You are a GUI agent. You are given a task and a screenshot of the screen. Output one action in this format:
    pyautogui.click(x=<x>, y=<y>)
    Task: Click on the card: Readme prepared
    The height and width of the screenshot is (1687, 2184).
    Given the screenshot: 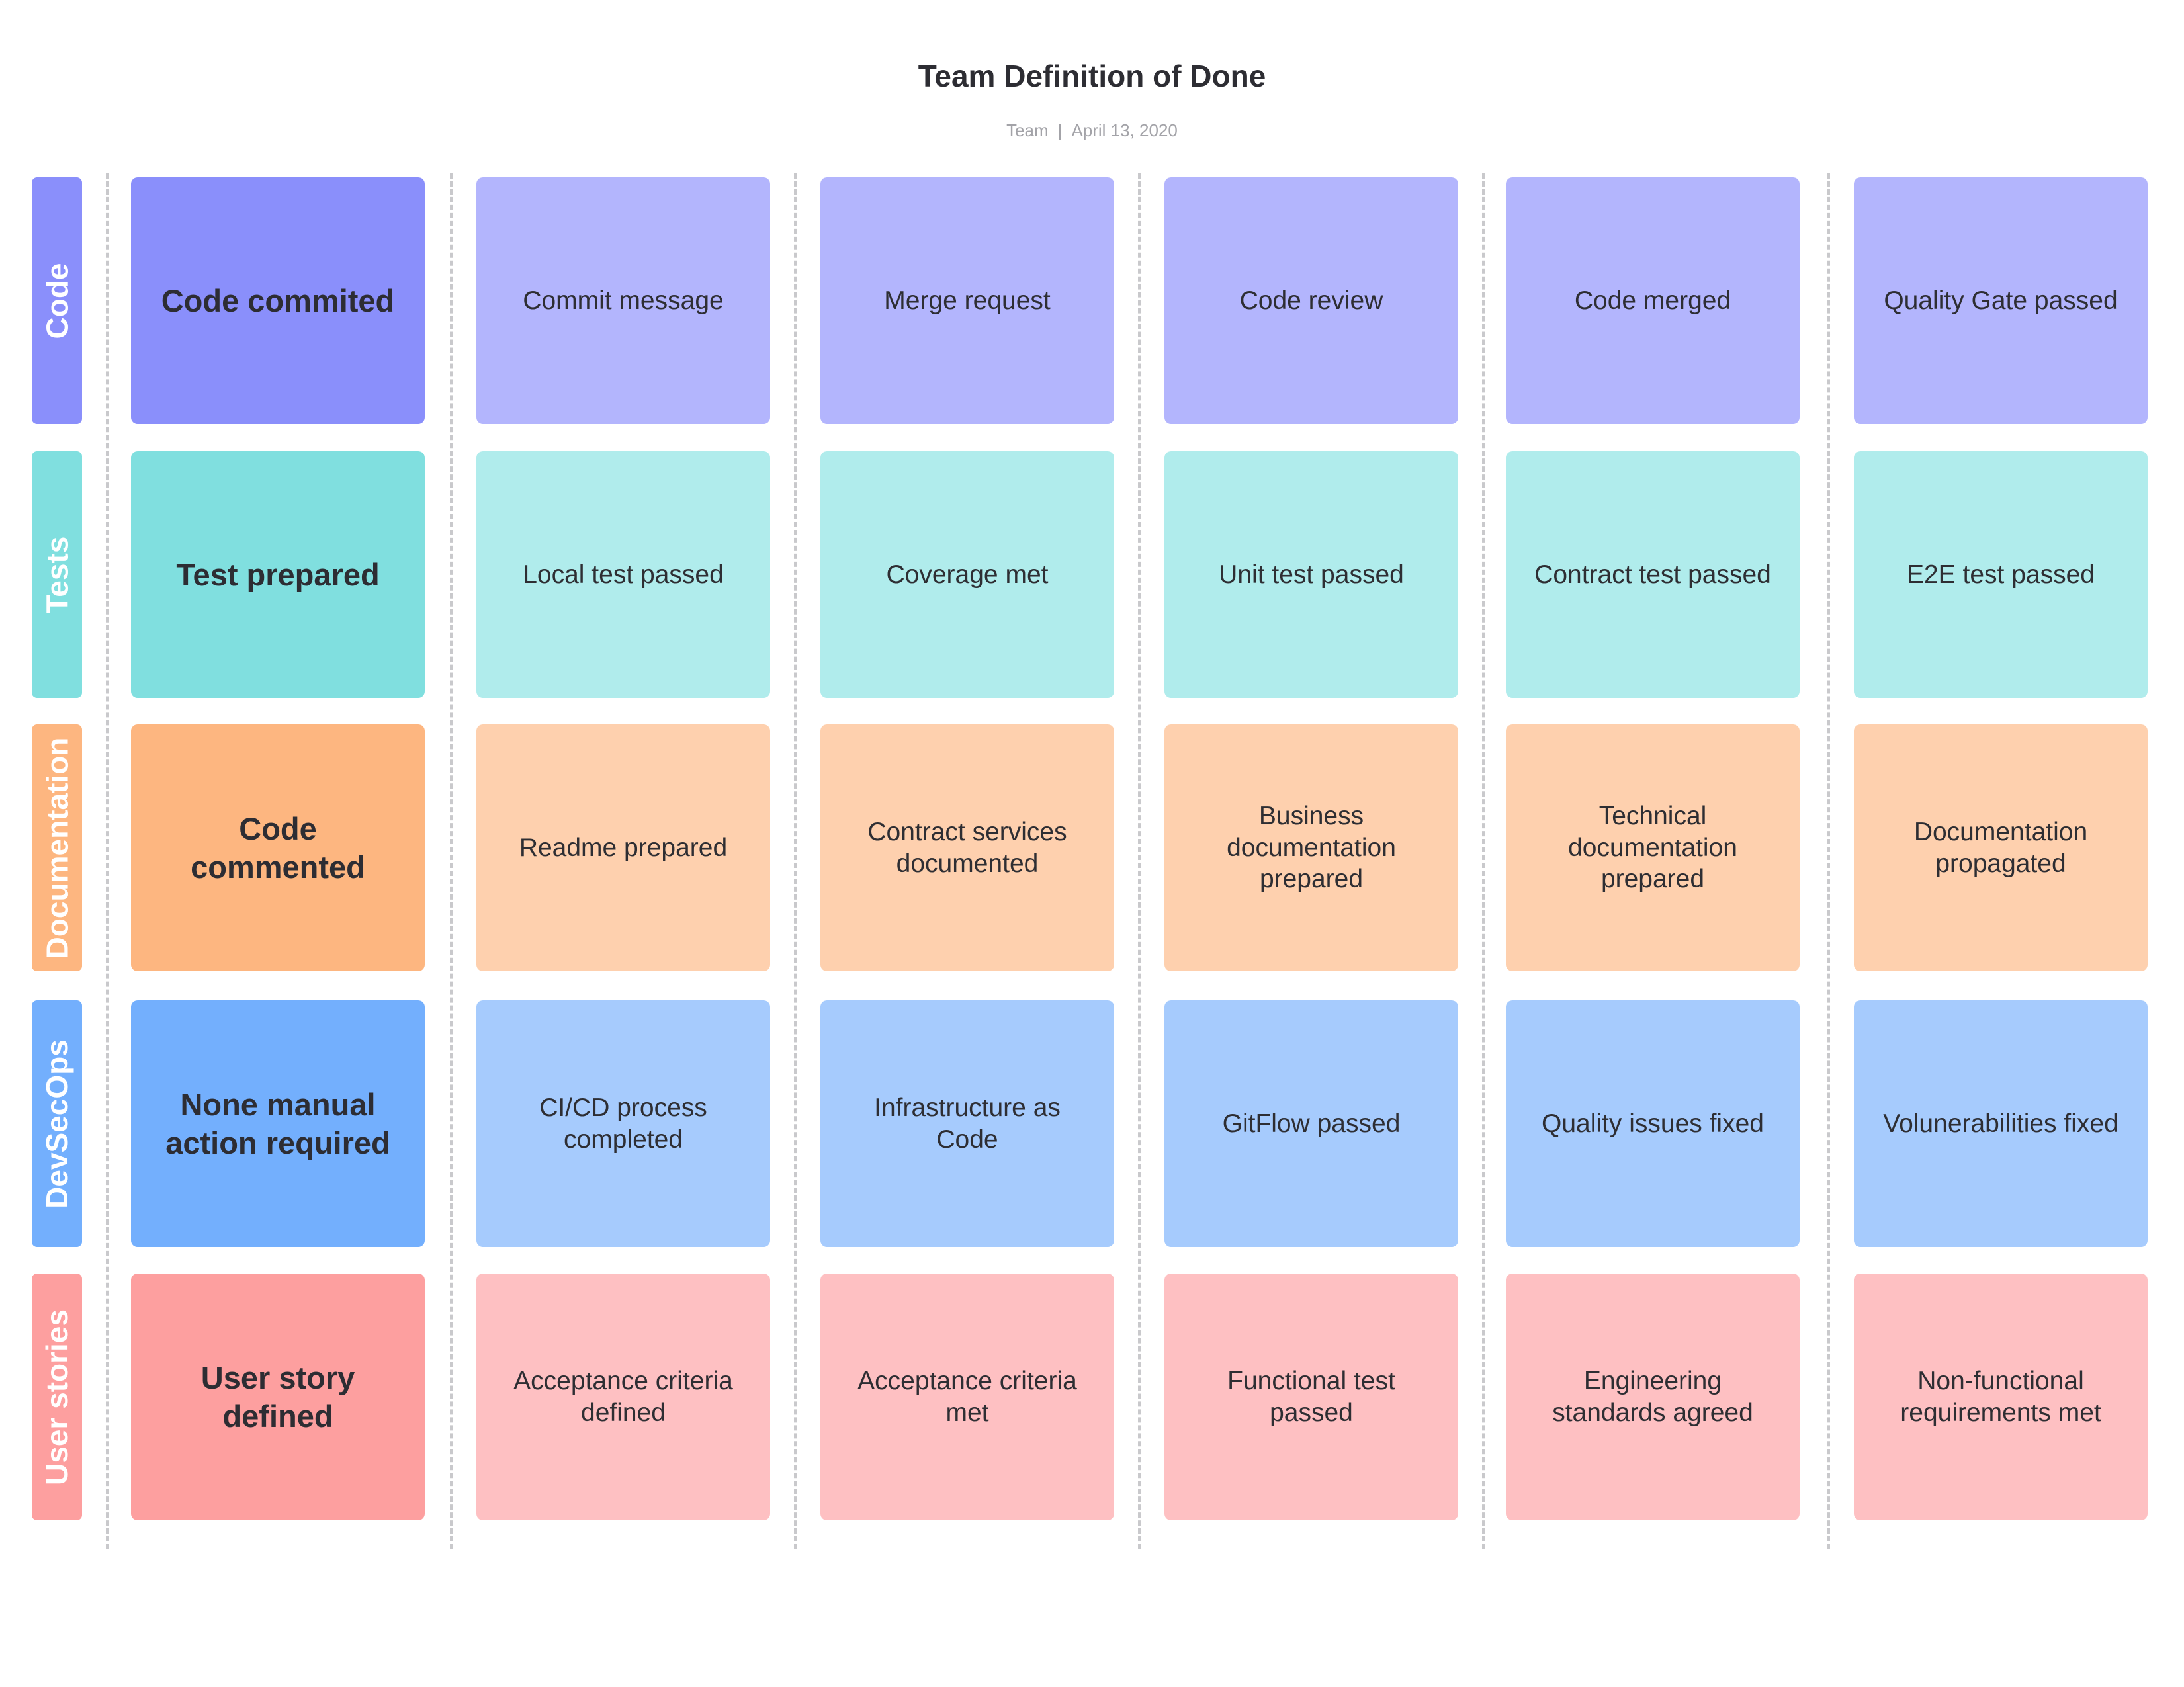 What is the action you would take?
    pyautogui.click(x=623, y=847)
    